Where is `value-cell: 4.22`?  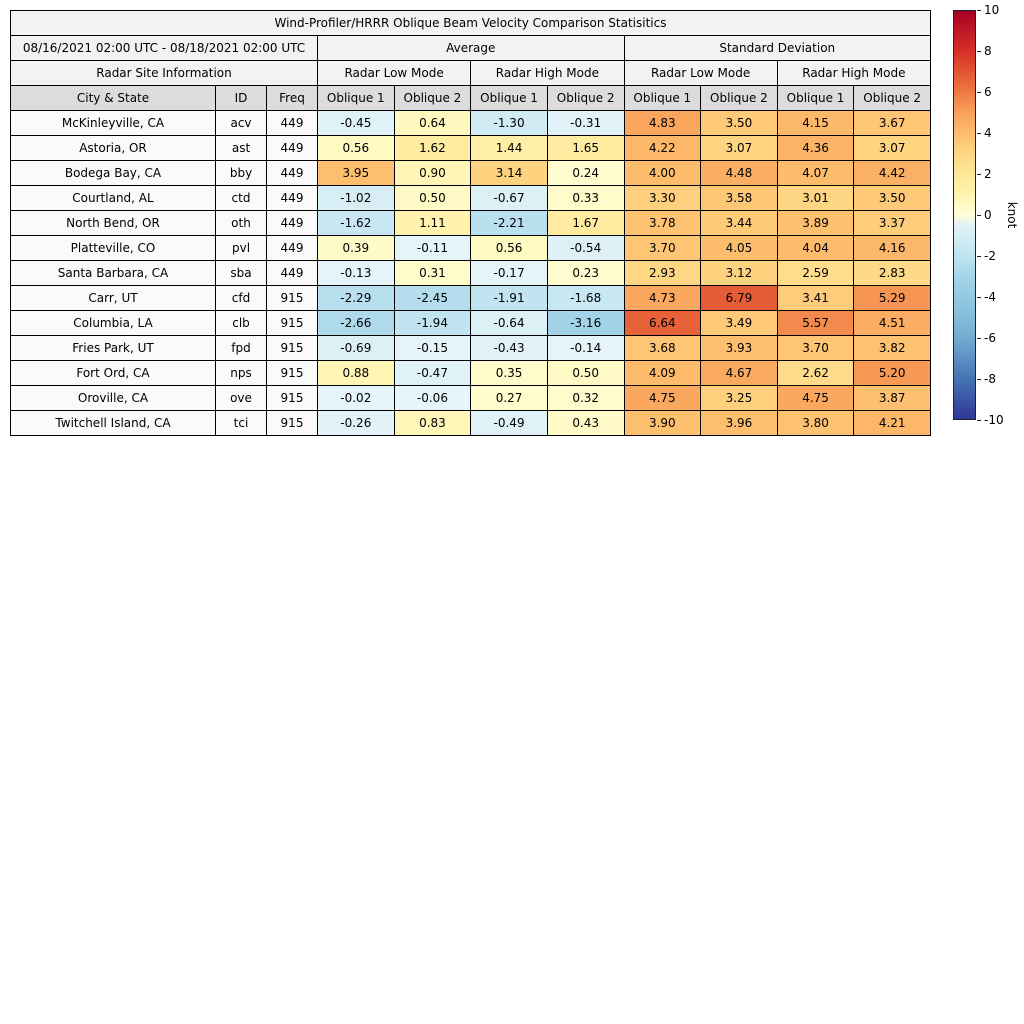
value-cell: 4.22 is located at coordinates (662, 148).